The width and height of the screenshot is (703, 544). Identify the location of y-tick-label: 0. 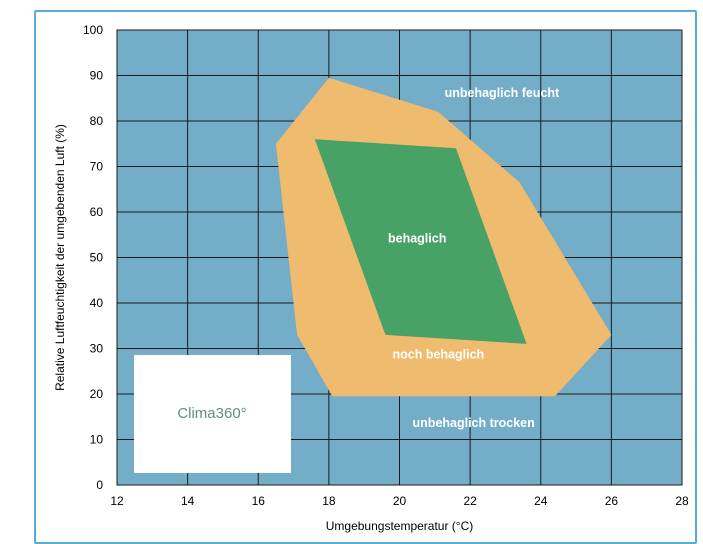
(99, 485).